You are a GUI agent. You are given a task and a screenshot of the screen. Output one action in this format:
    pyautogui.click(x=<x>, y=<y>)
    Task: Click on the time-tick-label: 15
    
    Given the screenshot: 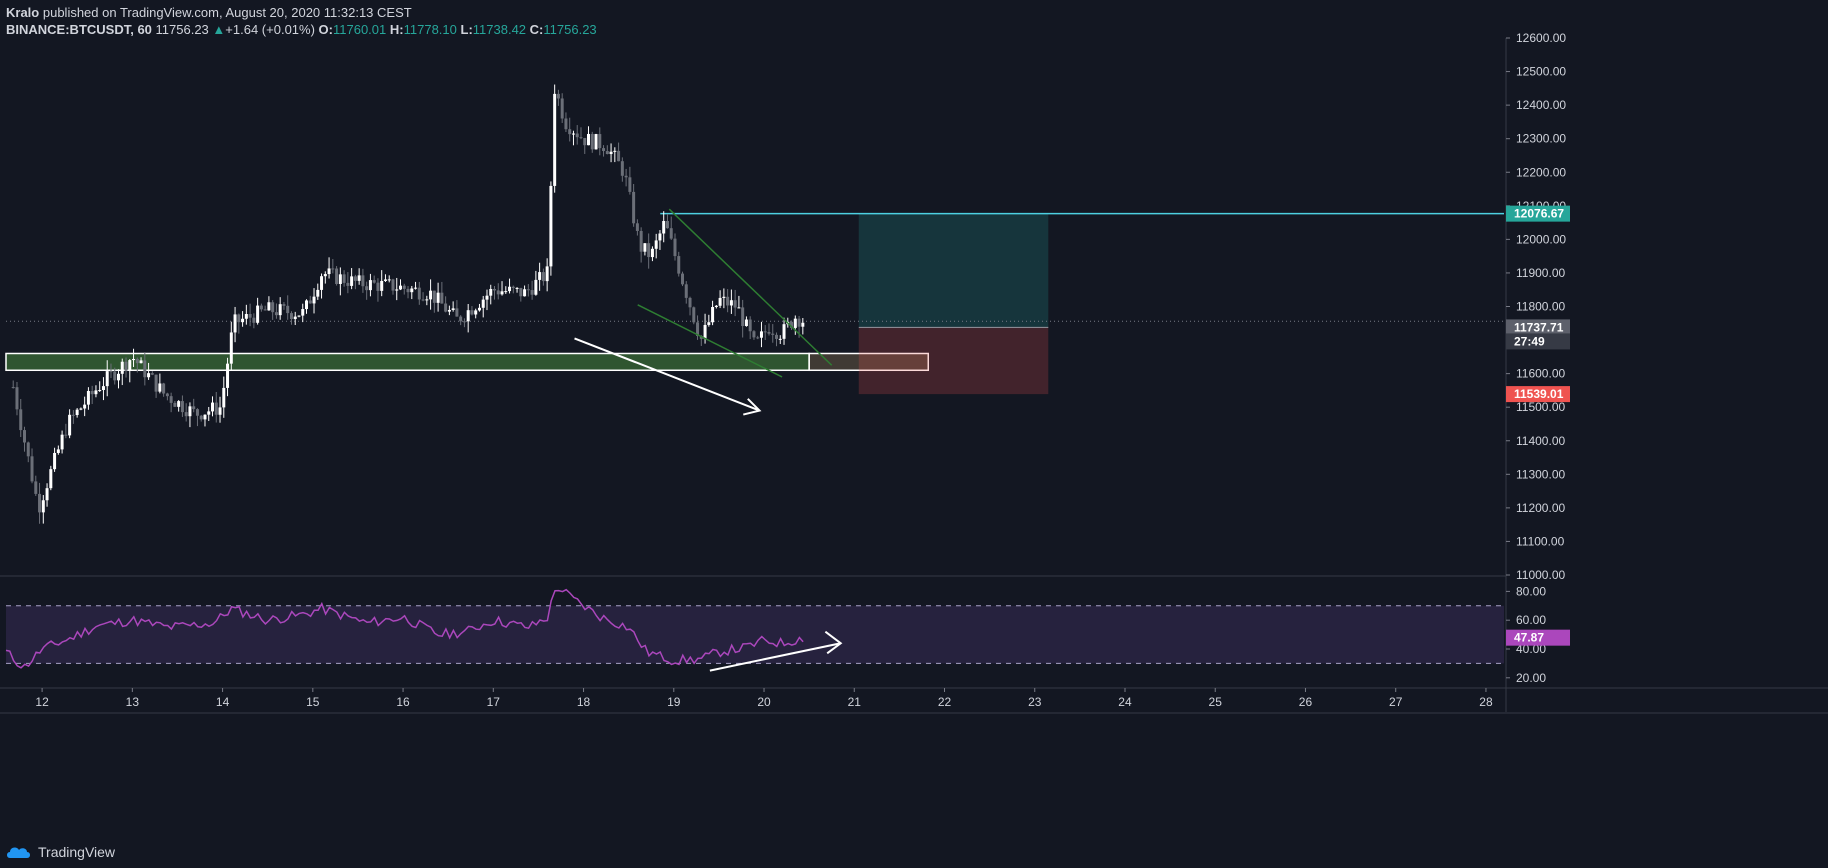 What is the action you would take?
    pyautogui.click(x=313, y=702)
    